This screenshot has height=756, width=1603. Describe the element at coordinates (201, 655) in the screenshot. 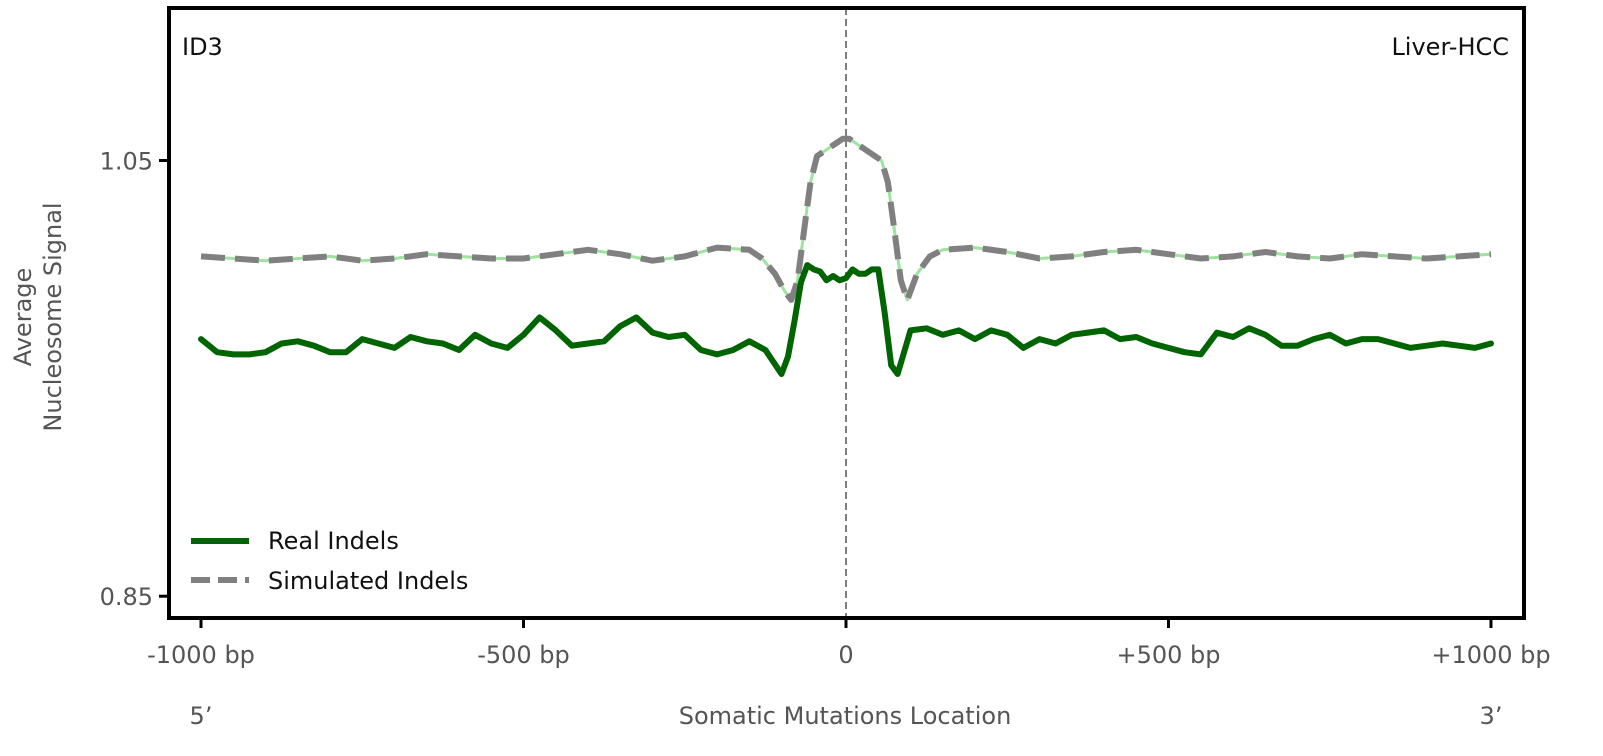

I see `x-tick-label: -1000 bp` at that location.